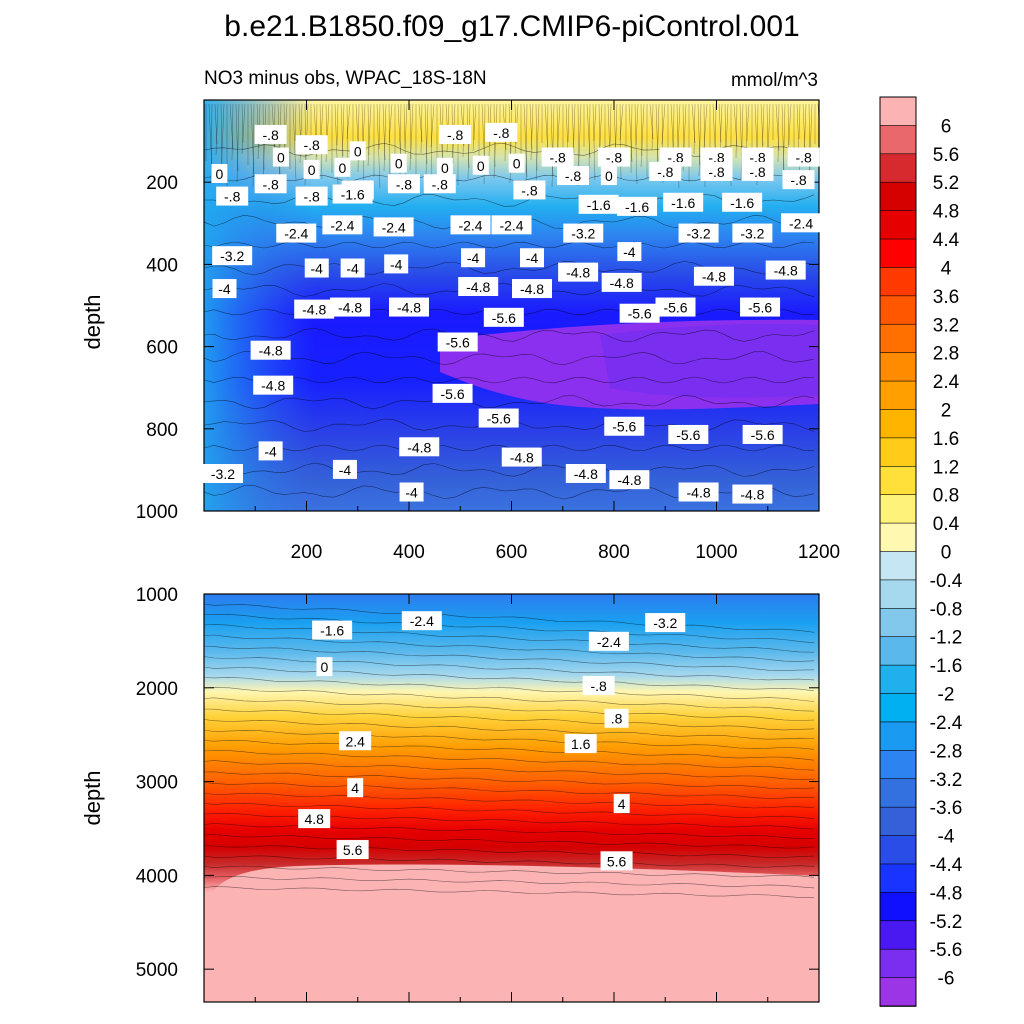 This screenshot has height=1024, width=1024. Describe the element at coordinates (409, 552) in the screenshot. I see `x-tick-label: 400` at that location.